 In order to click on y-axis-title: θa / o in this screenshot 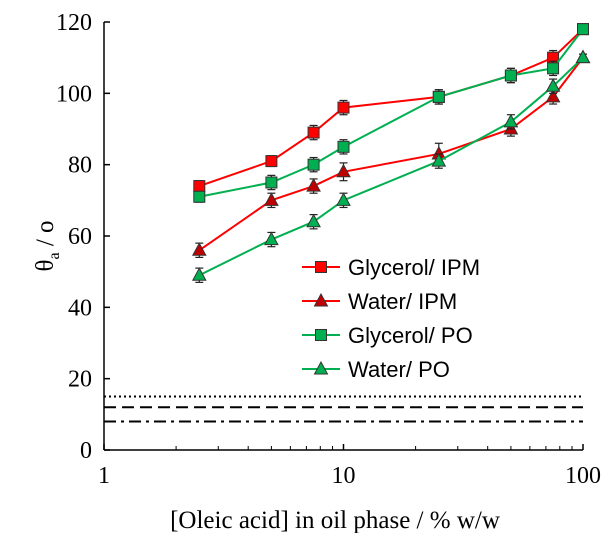, I will do `click(47, 245)`.